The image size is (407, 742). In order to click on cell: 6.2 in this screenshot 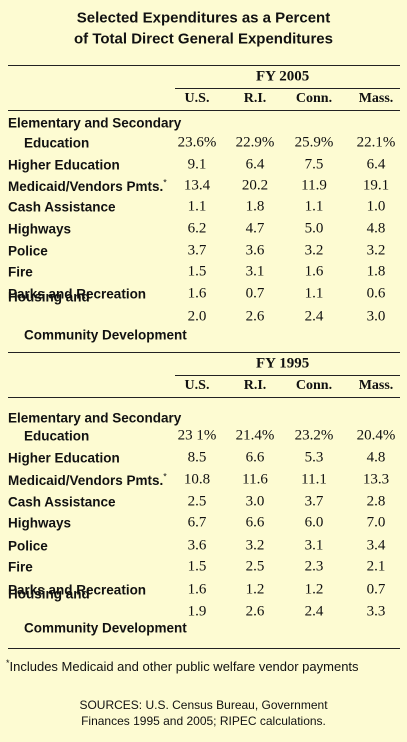, I will do `click(197, 228)`.